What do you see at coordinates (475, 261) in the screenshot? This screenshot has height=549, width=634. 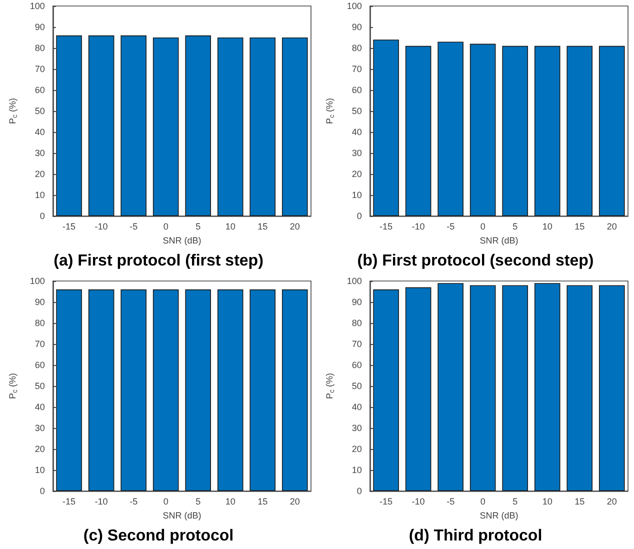 I see `text: (b) First protocol (second step)` at bounding box center [475, 261].